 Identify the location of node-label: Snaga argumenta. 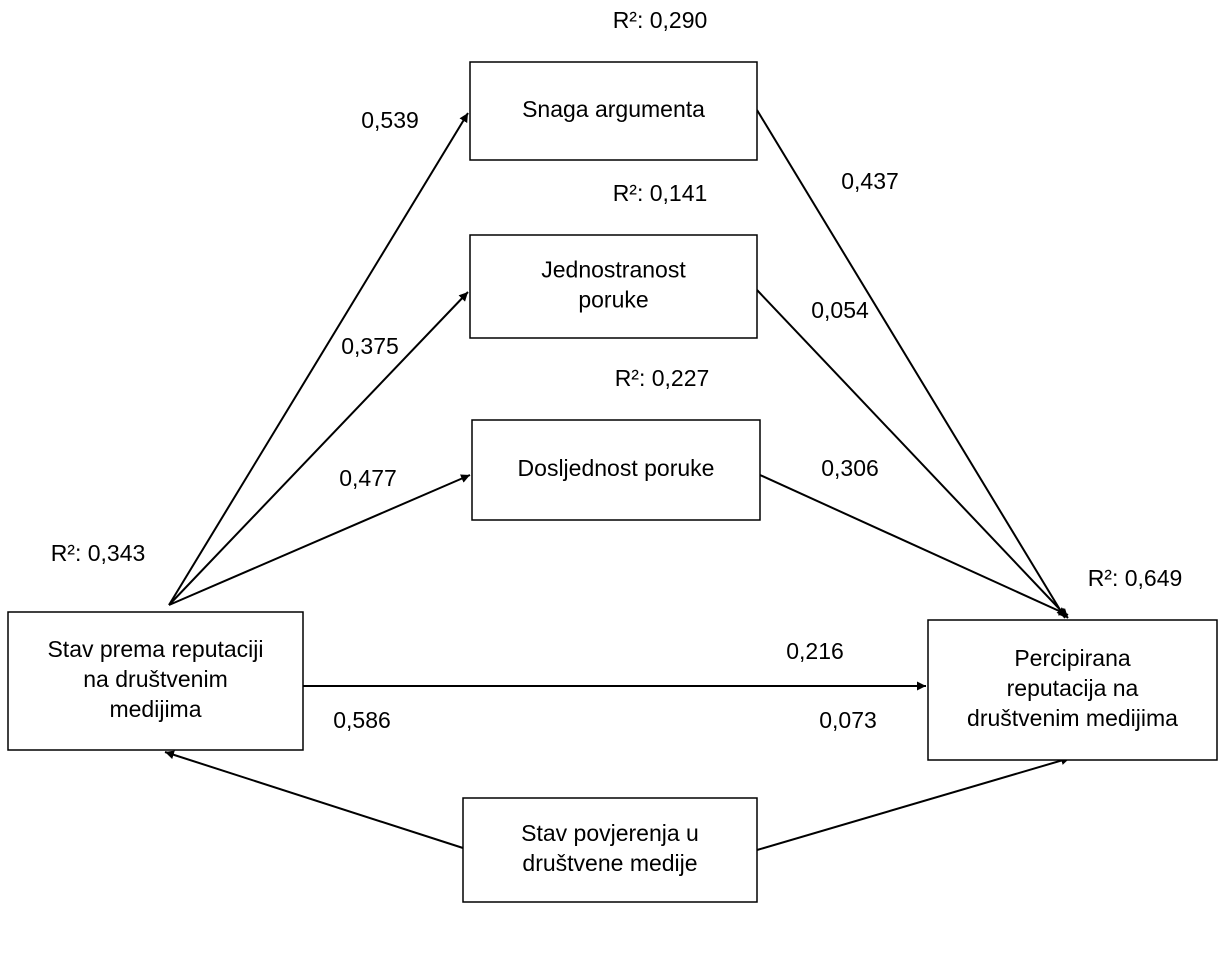
(613, 109).